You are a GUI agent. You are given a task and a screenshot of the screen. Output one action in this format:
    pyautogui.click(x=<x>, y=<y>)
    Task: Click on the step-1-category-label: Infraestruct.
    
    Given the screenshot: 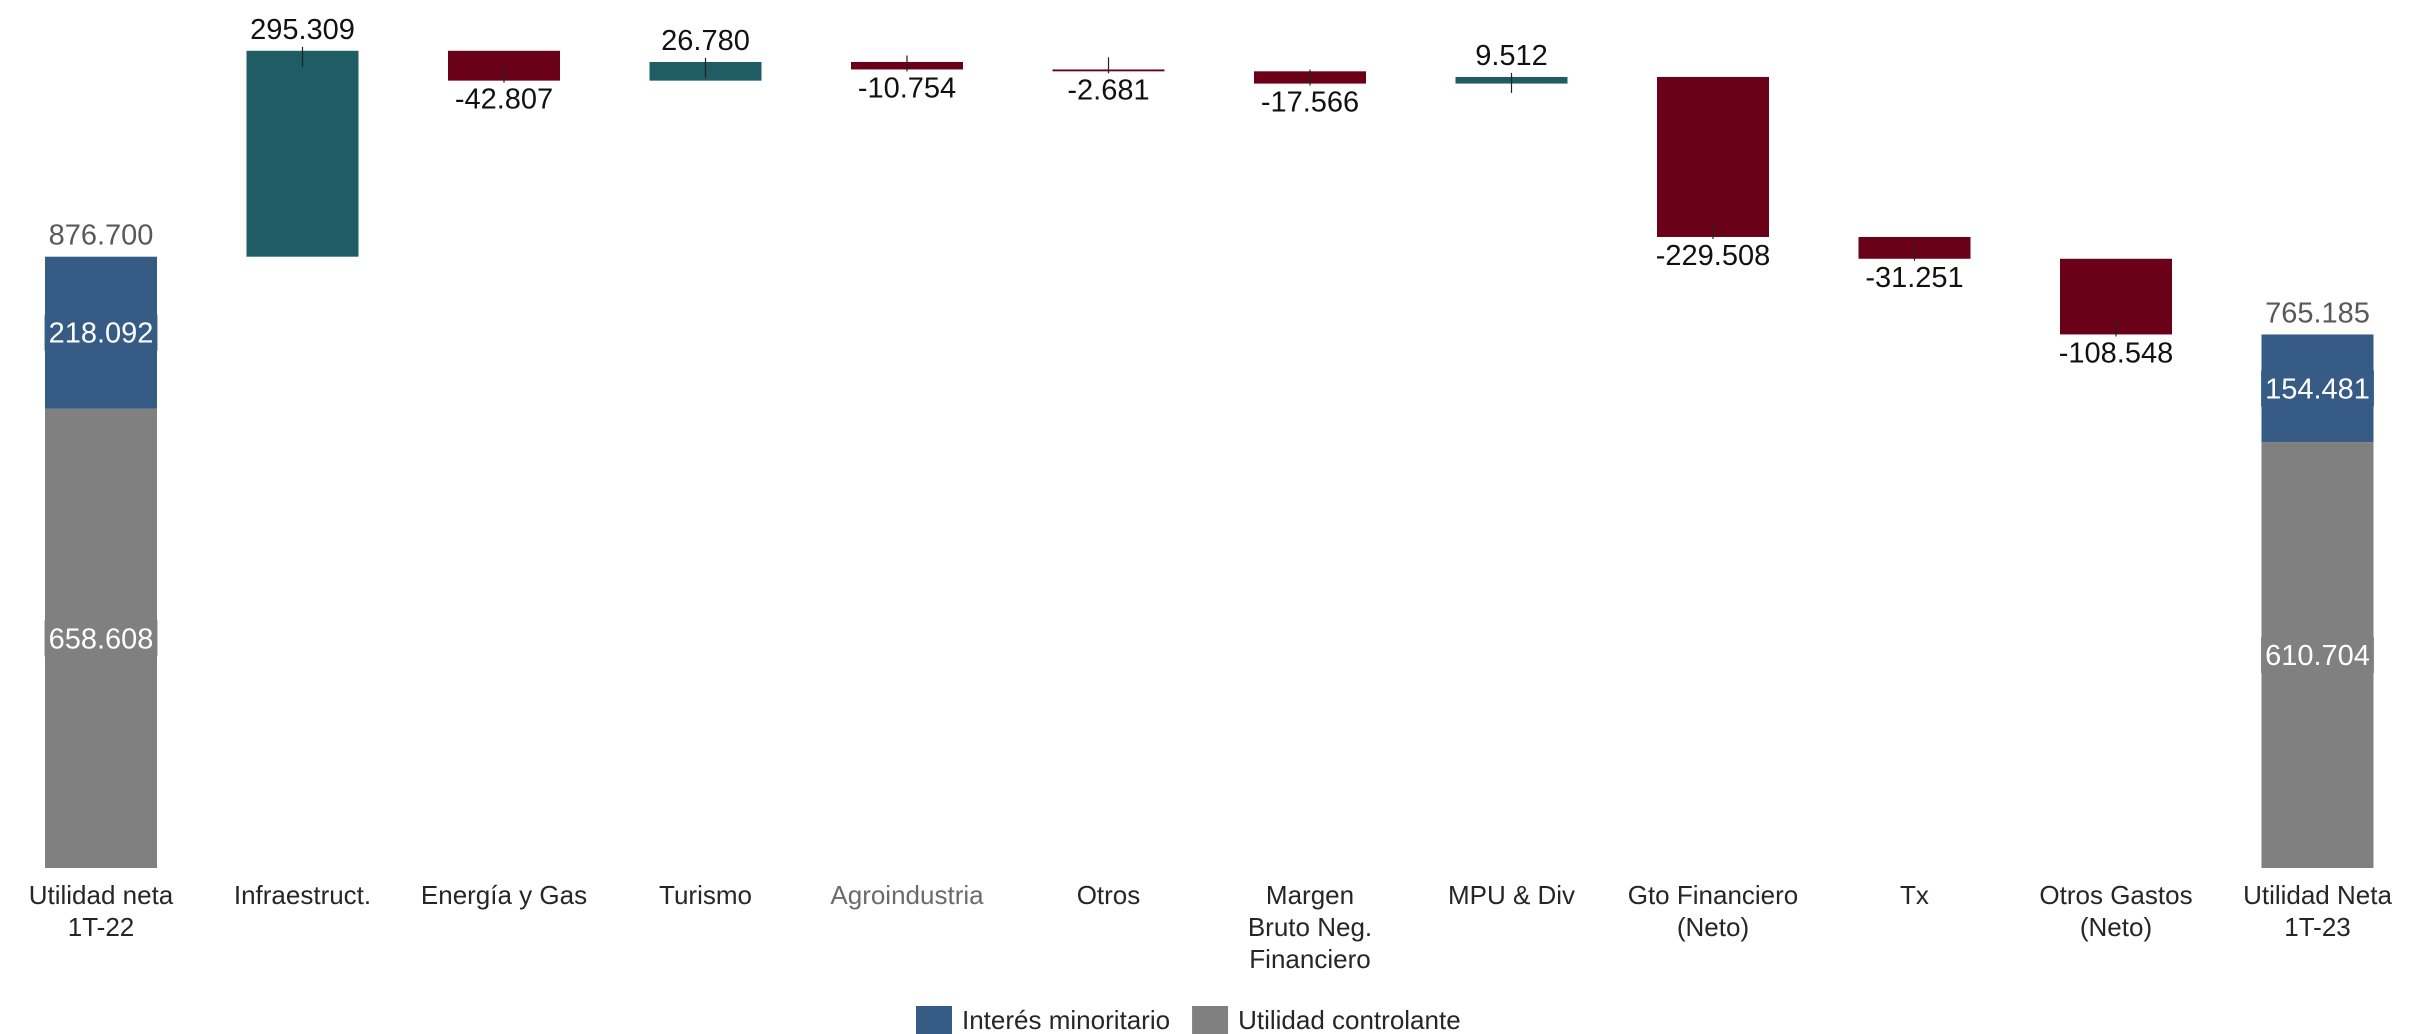 What is the action you would take?
    pyautogui.click(x=302, y=895)
    